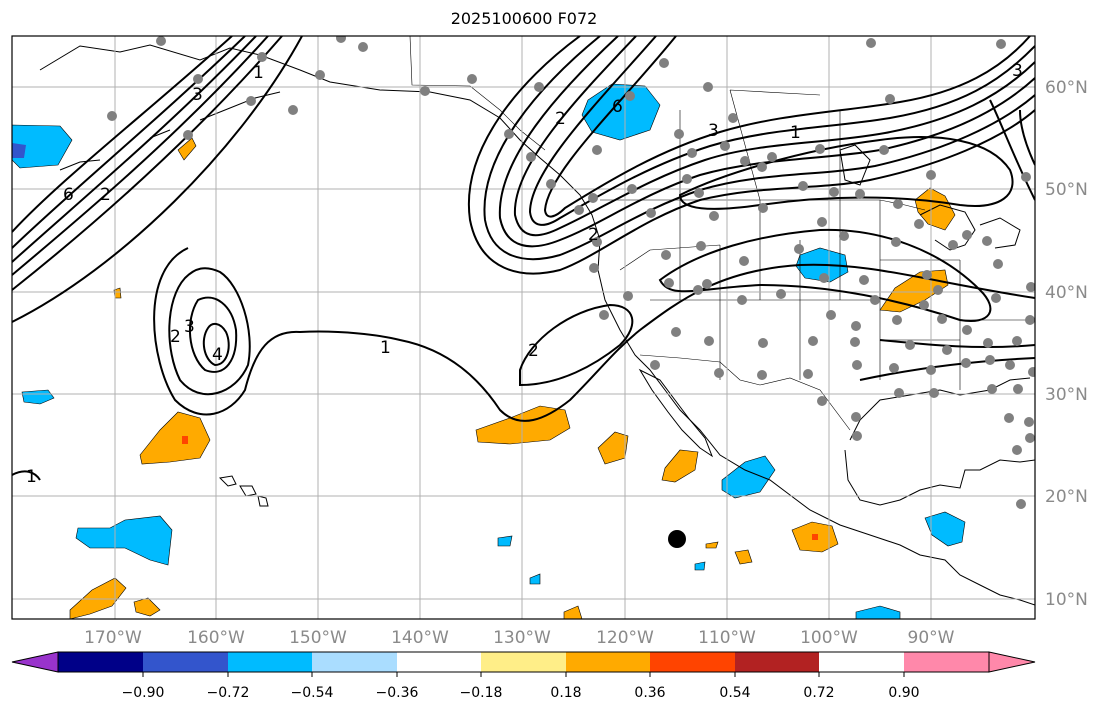 This screenshot has width=1105, height=712. What do you see at coordinates (1066, 344) in the screenshot?
I see `latitude-labels: 60°N 50°N 40°N 30°N 20°N 10°N` at bounding box center [1066, 344].